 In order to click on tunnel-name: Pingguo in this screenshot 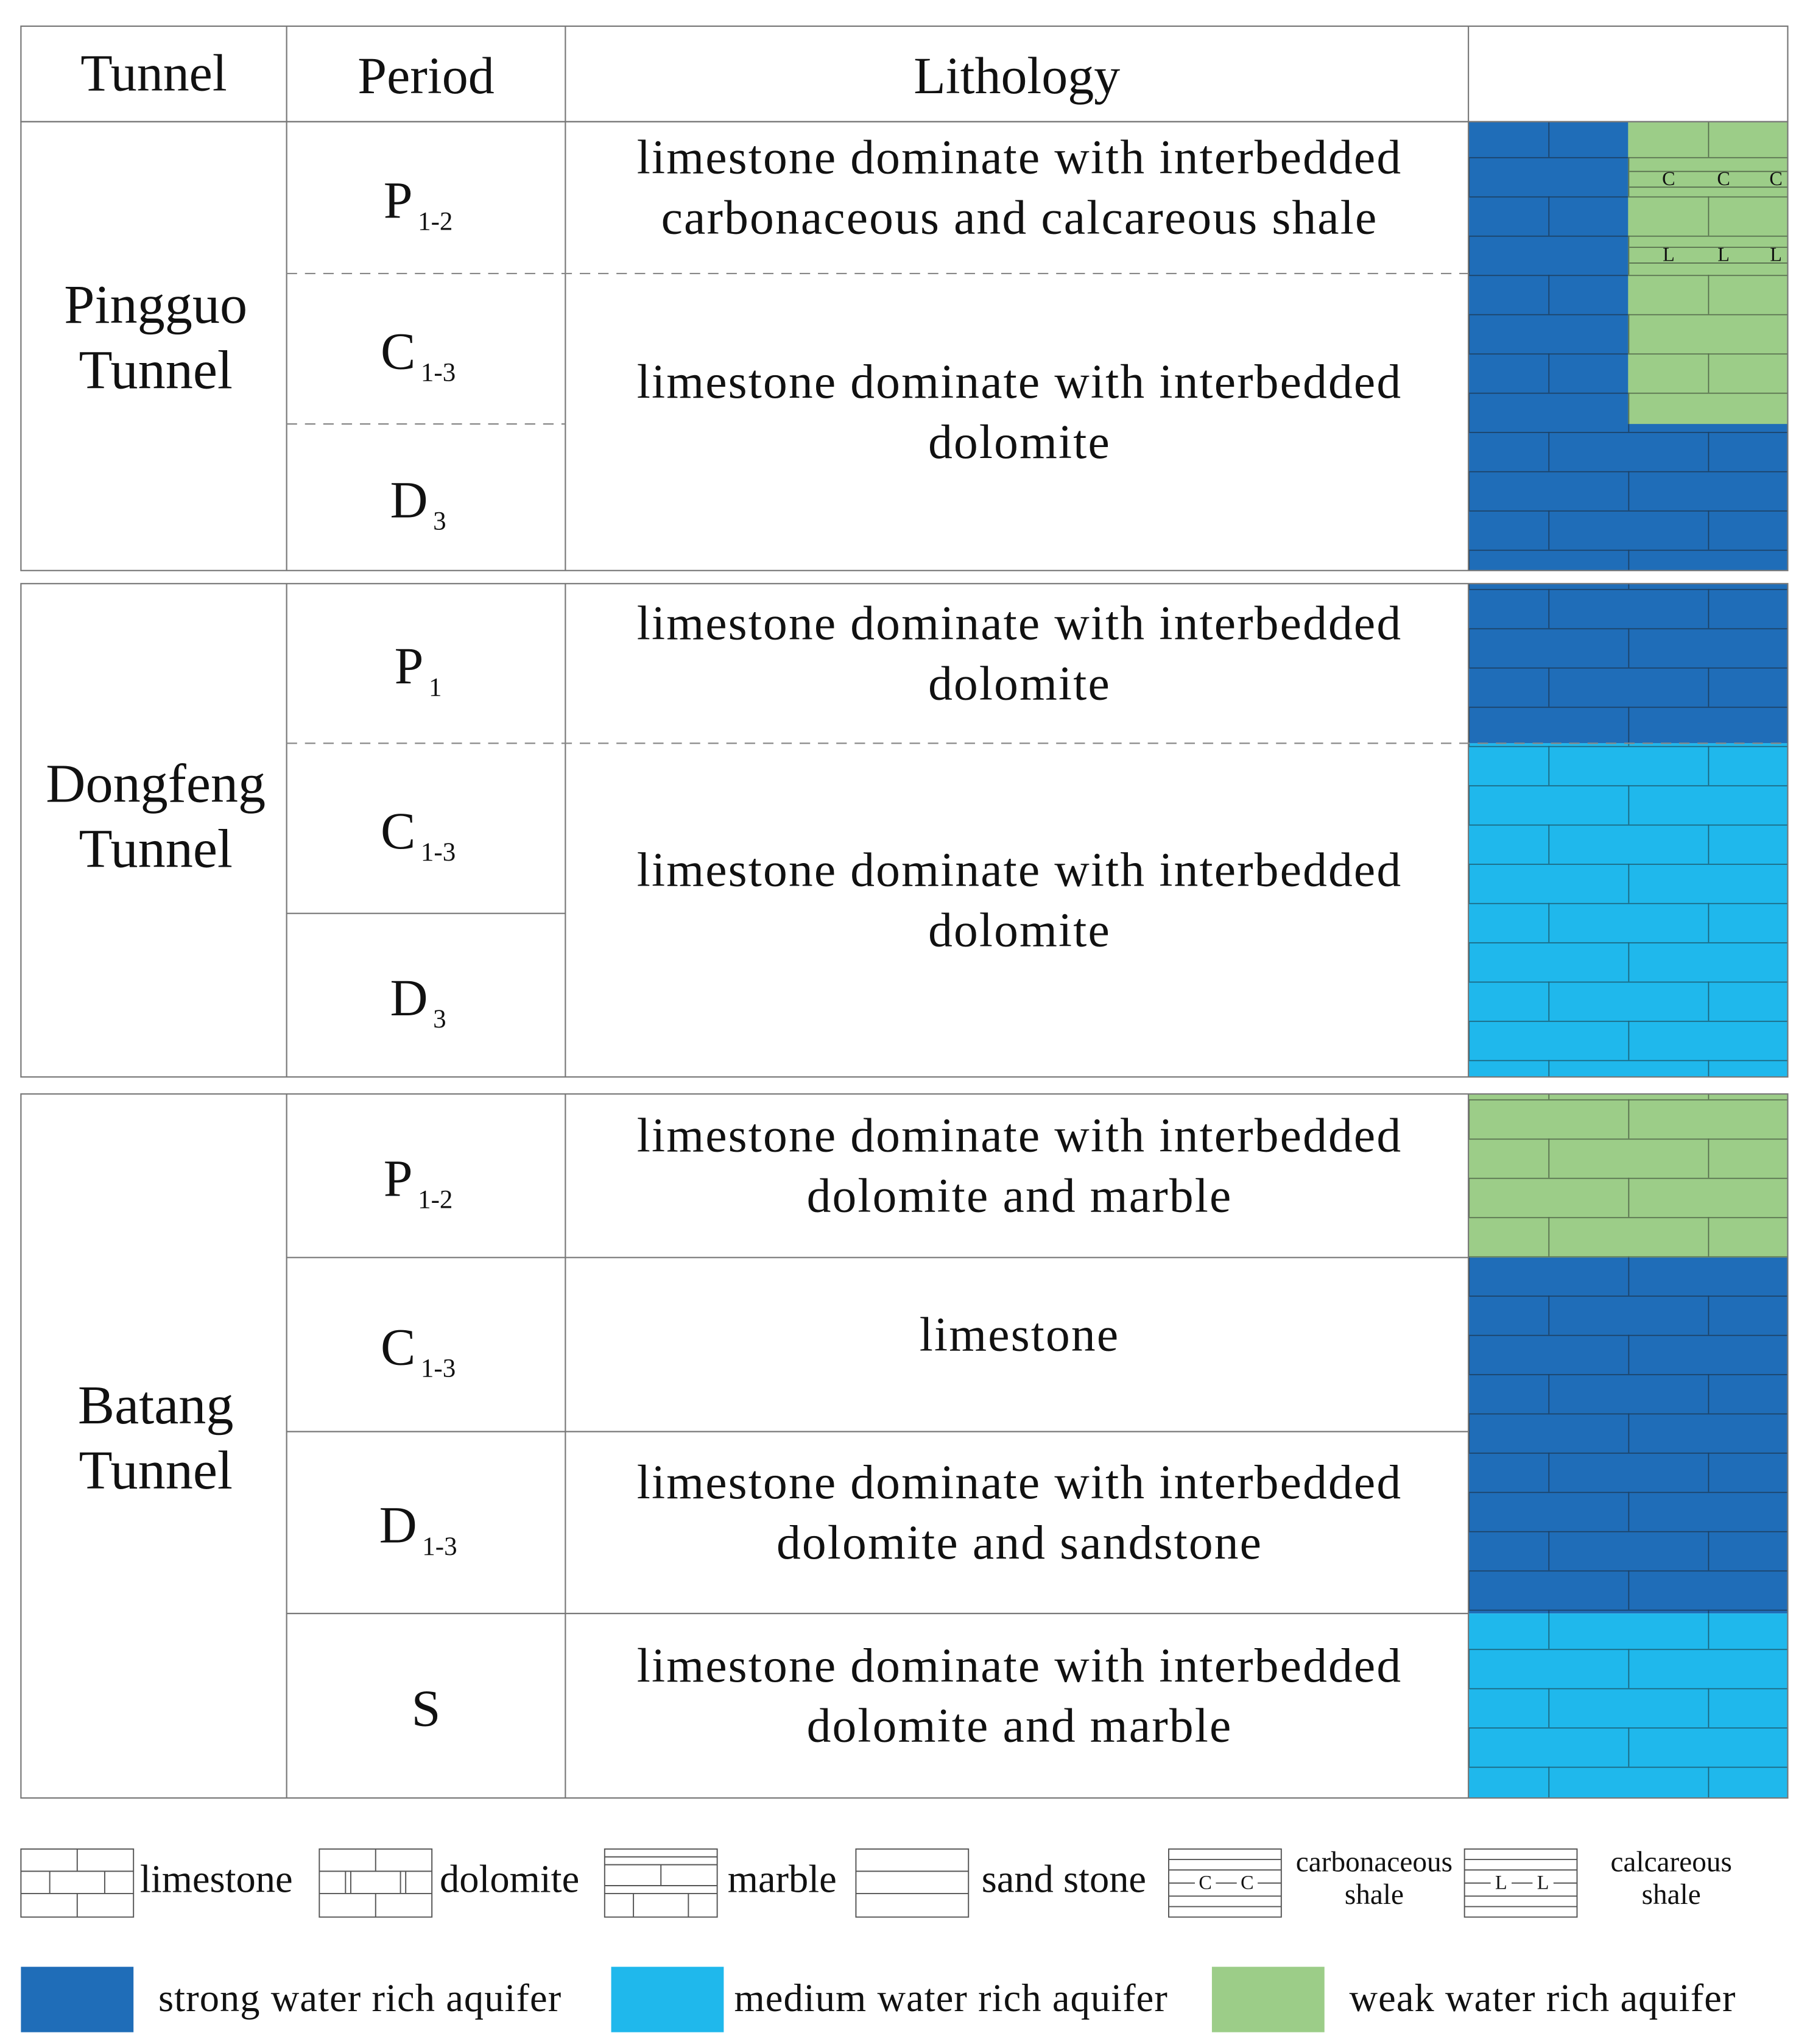, I will do `click(155, 304)`.